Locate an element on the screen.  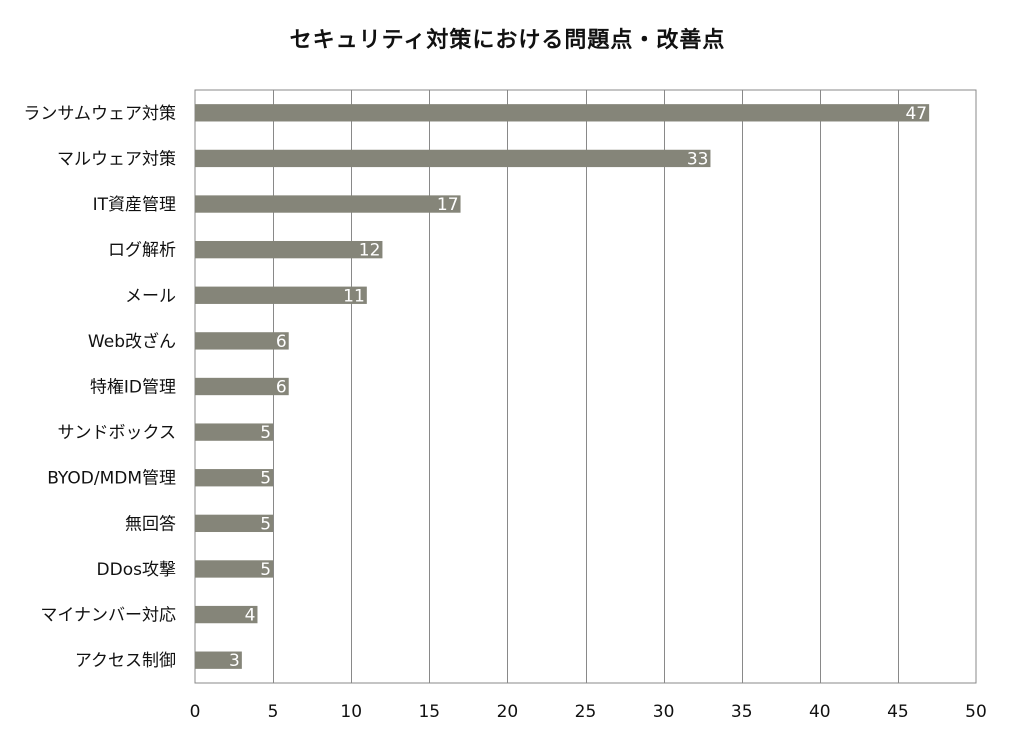
category-label: サンドボックス is located at coordinates (117, 433).